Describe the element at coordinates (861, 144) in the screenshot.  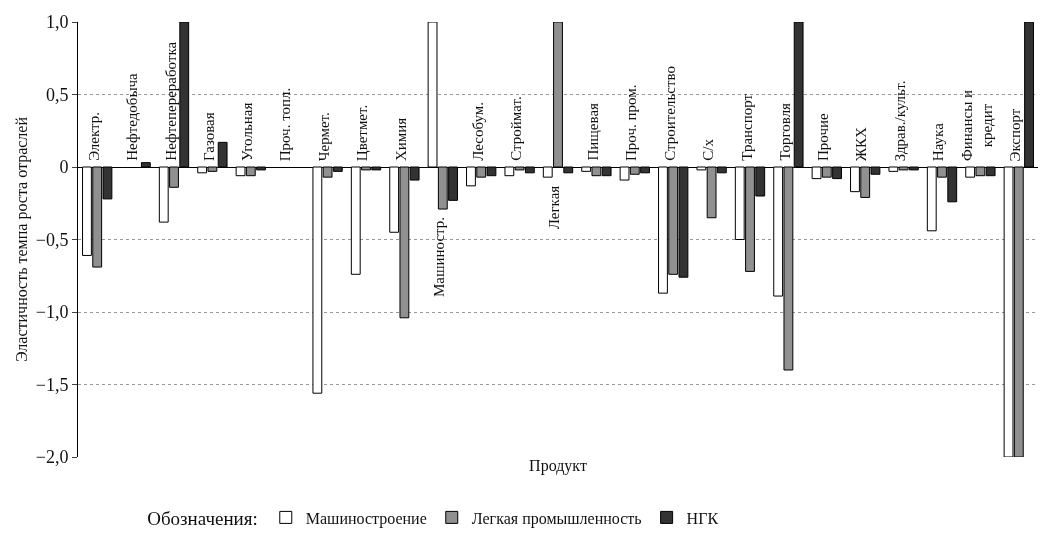
I see `x-tick-label: ЖКХ` at that location.